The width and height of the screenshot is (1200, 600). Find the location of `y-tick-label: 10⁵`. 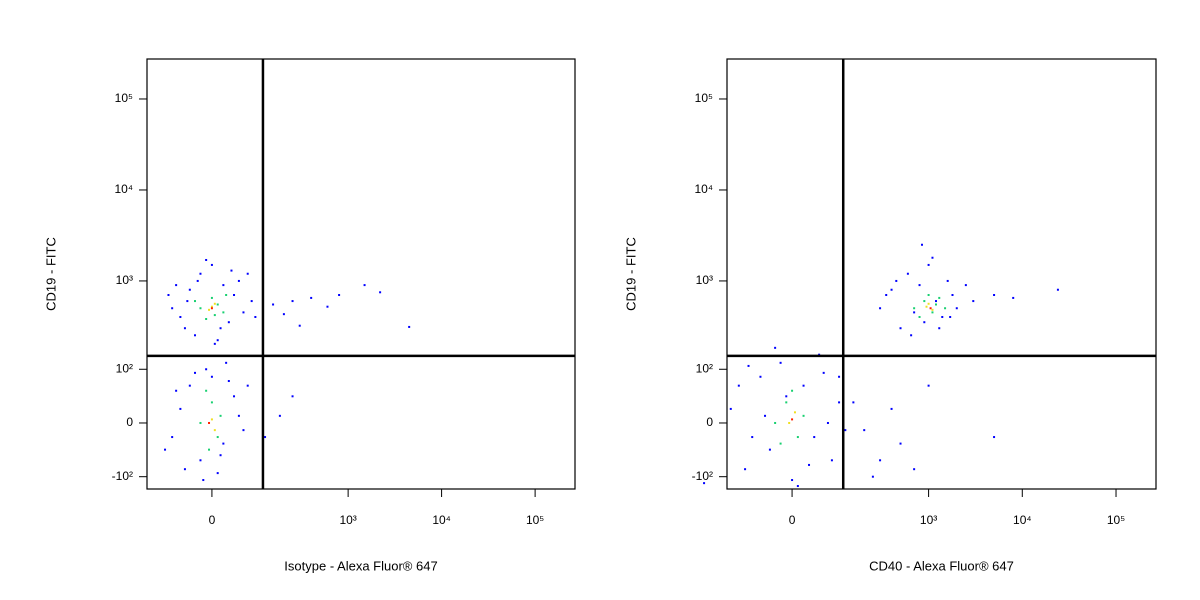

y-tick-label: 10⁵ is located at coordinates (124, 98).